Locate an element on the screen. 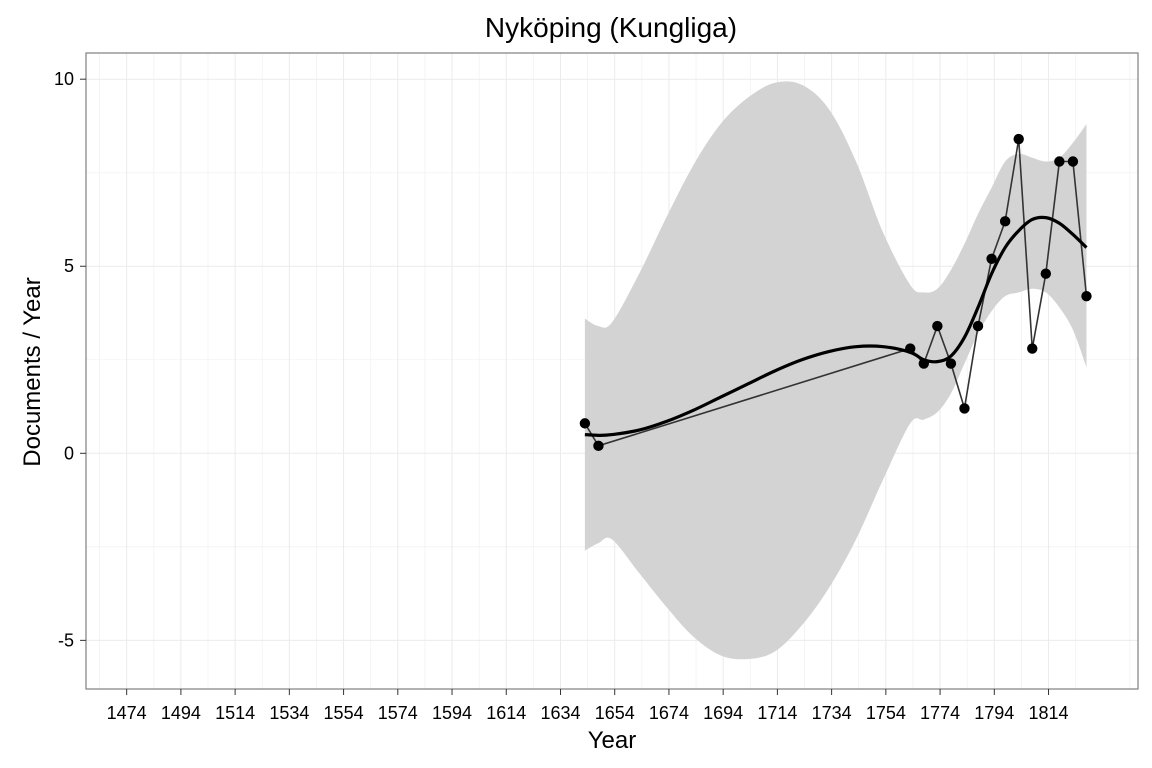 This screenshot has width=1152, height=768. x-tick-label: 1674 is located at coordinates (669, 713).